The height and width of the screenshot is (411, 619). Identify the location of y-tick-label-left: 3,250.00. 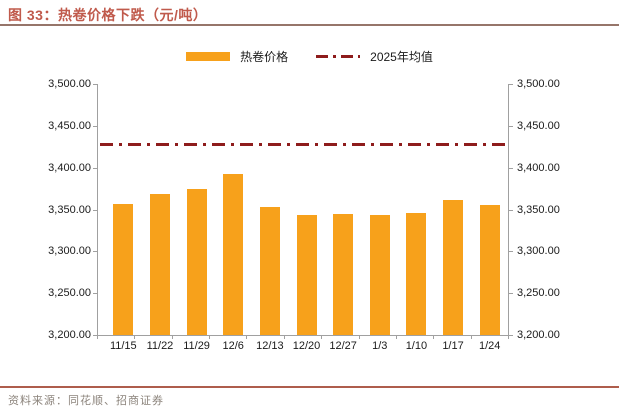
(69, 293).